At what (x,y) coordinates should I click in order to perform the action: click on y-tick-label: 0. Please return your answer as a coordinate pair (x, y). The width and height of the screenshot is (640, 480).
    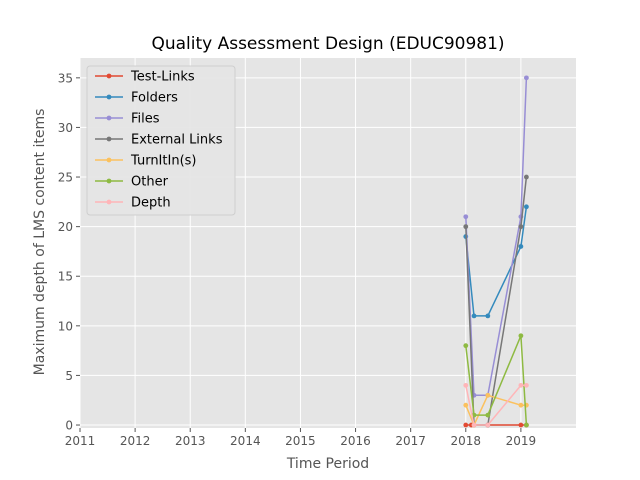
    Looking at the image, I should click on (69, 426).